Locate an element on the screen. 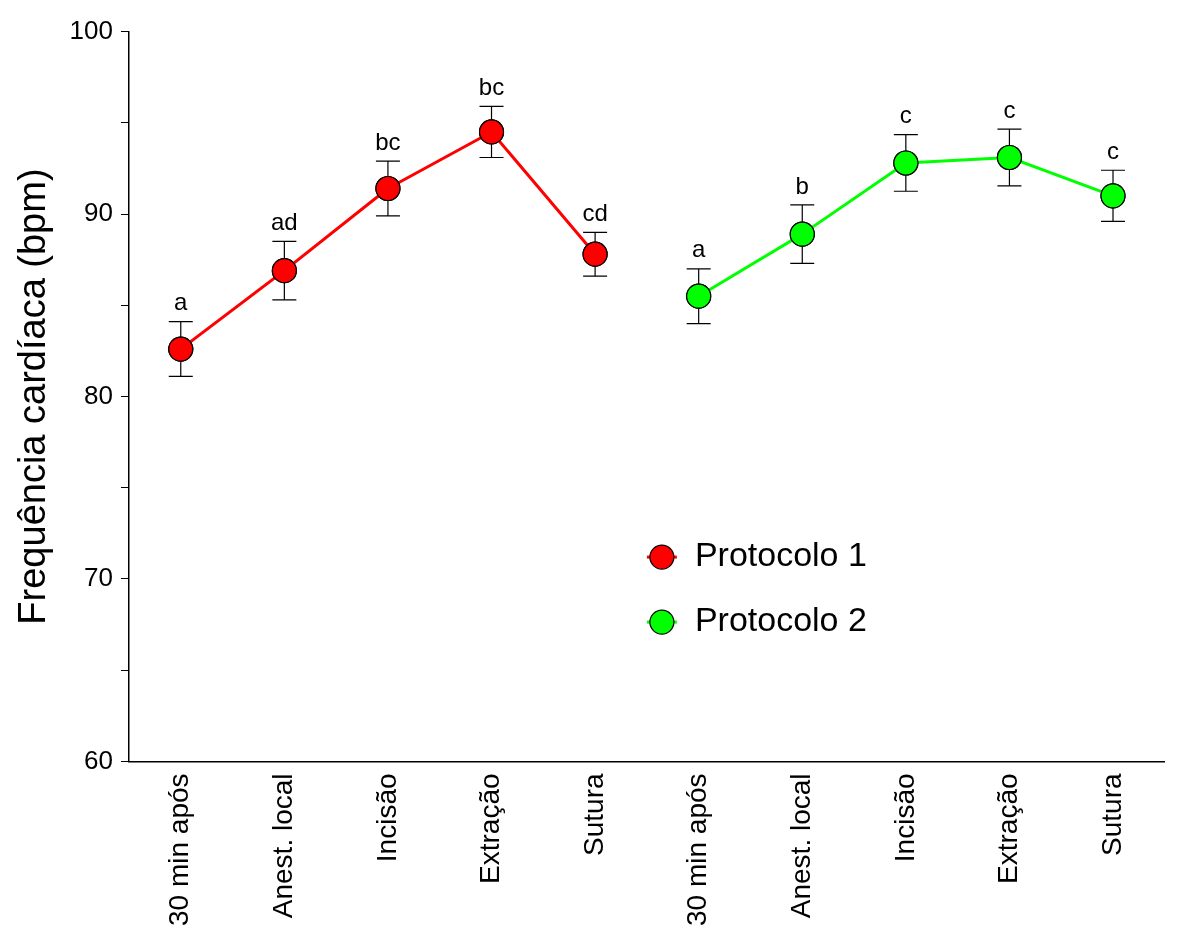  y-tick-label: 90 is located at coordinates (98, 212).